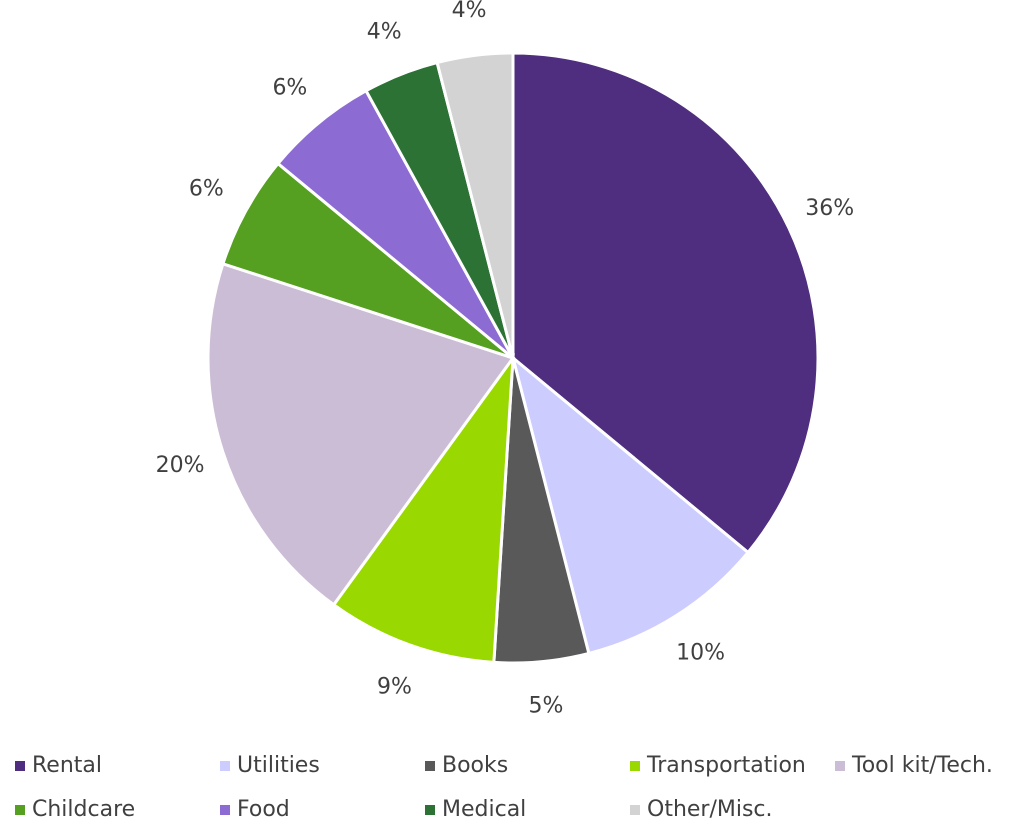 The image size is (1024, 825). Describe the element at coordinates (83, 809) in the screenshot. I see `legend-label: Childcare` at that location.